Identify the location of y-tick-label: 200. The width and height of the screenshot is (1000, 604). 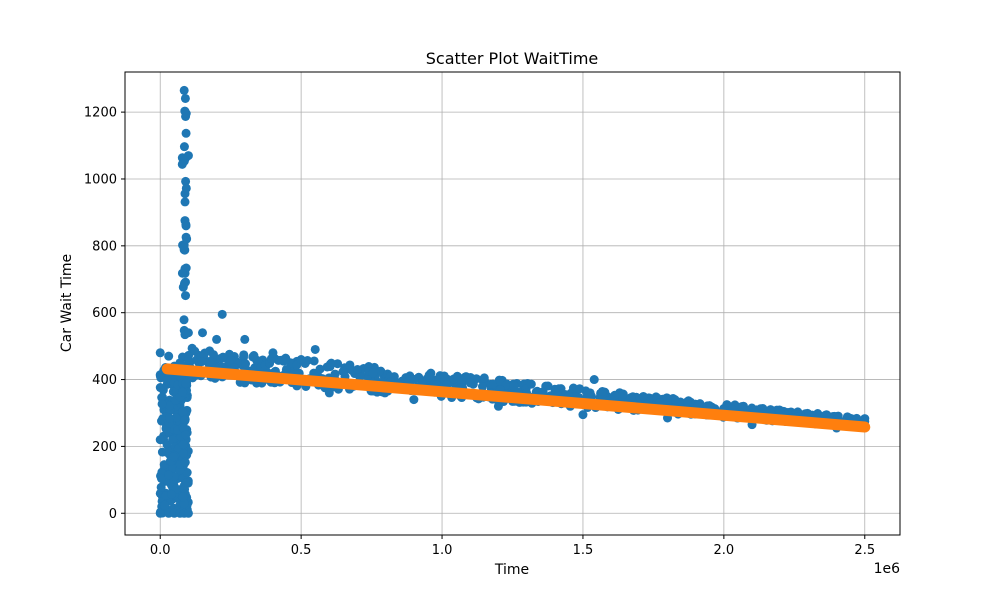
(104, 447).